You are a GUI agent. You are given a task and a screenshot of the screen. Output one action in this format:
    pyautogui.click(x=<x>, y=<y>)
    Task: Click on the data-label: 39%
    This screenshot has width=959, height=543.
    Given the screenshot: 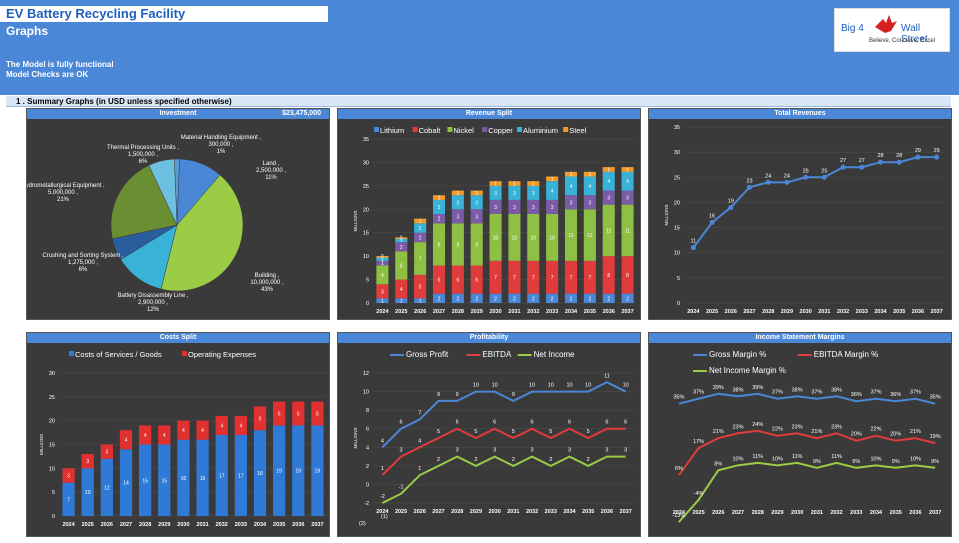 What is the action you would take?
    pyautogui.click(x=718, y=388)
    